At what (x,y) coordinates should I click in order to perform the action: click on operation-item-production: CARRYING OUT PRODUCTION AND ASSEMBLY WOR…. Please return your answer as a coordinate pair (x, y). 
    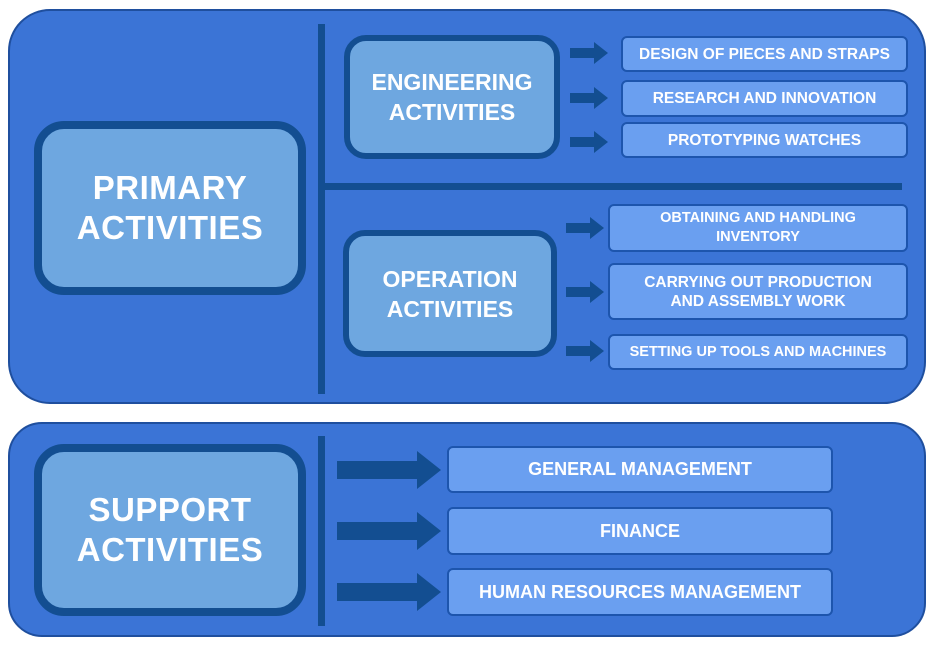
    Looking at the image, I should click on (758, 291).